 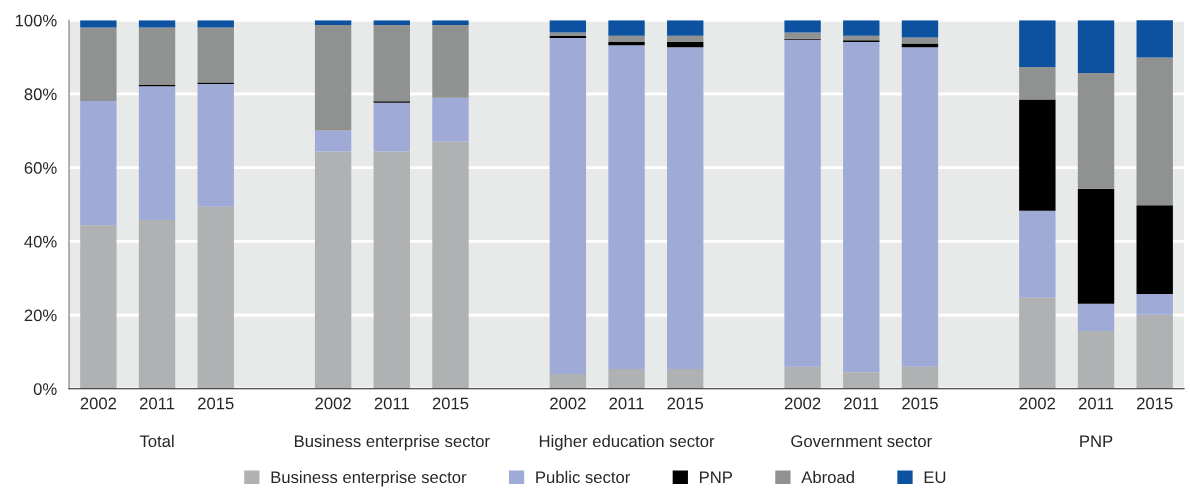 I want to click on text: PNP, so click(x=1096, y=441).